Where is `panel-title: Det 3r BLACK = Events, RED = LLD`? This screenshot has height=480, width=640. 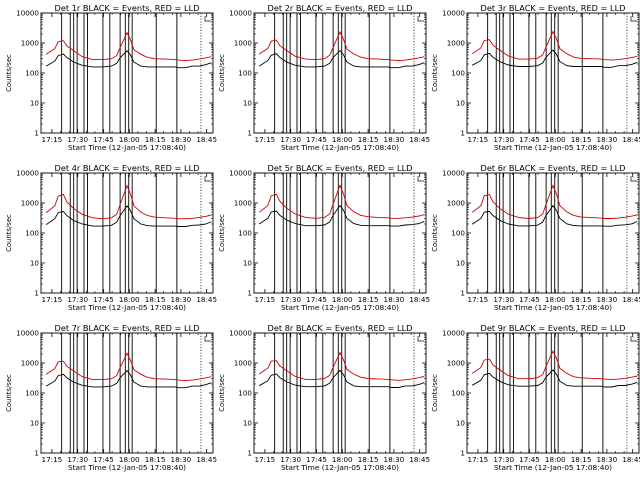
panel-title: Det 3r BLACK = Events, RED = LLD is located at coordinates (553, 8).